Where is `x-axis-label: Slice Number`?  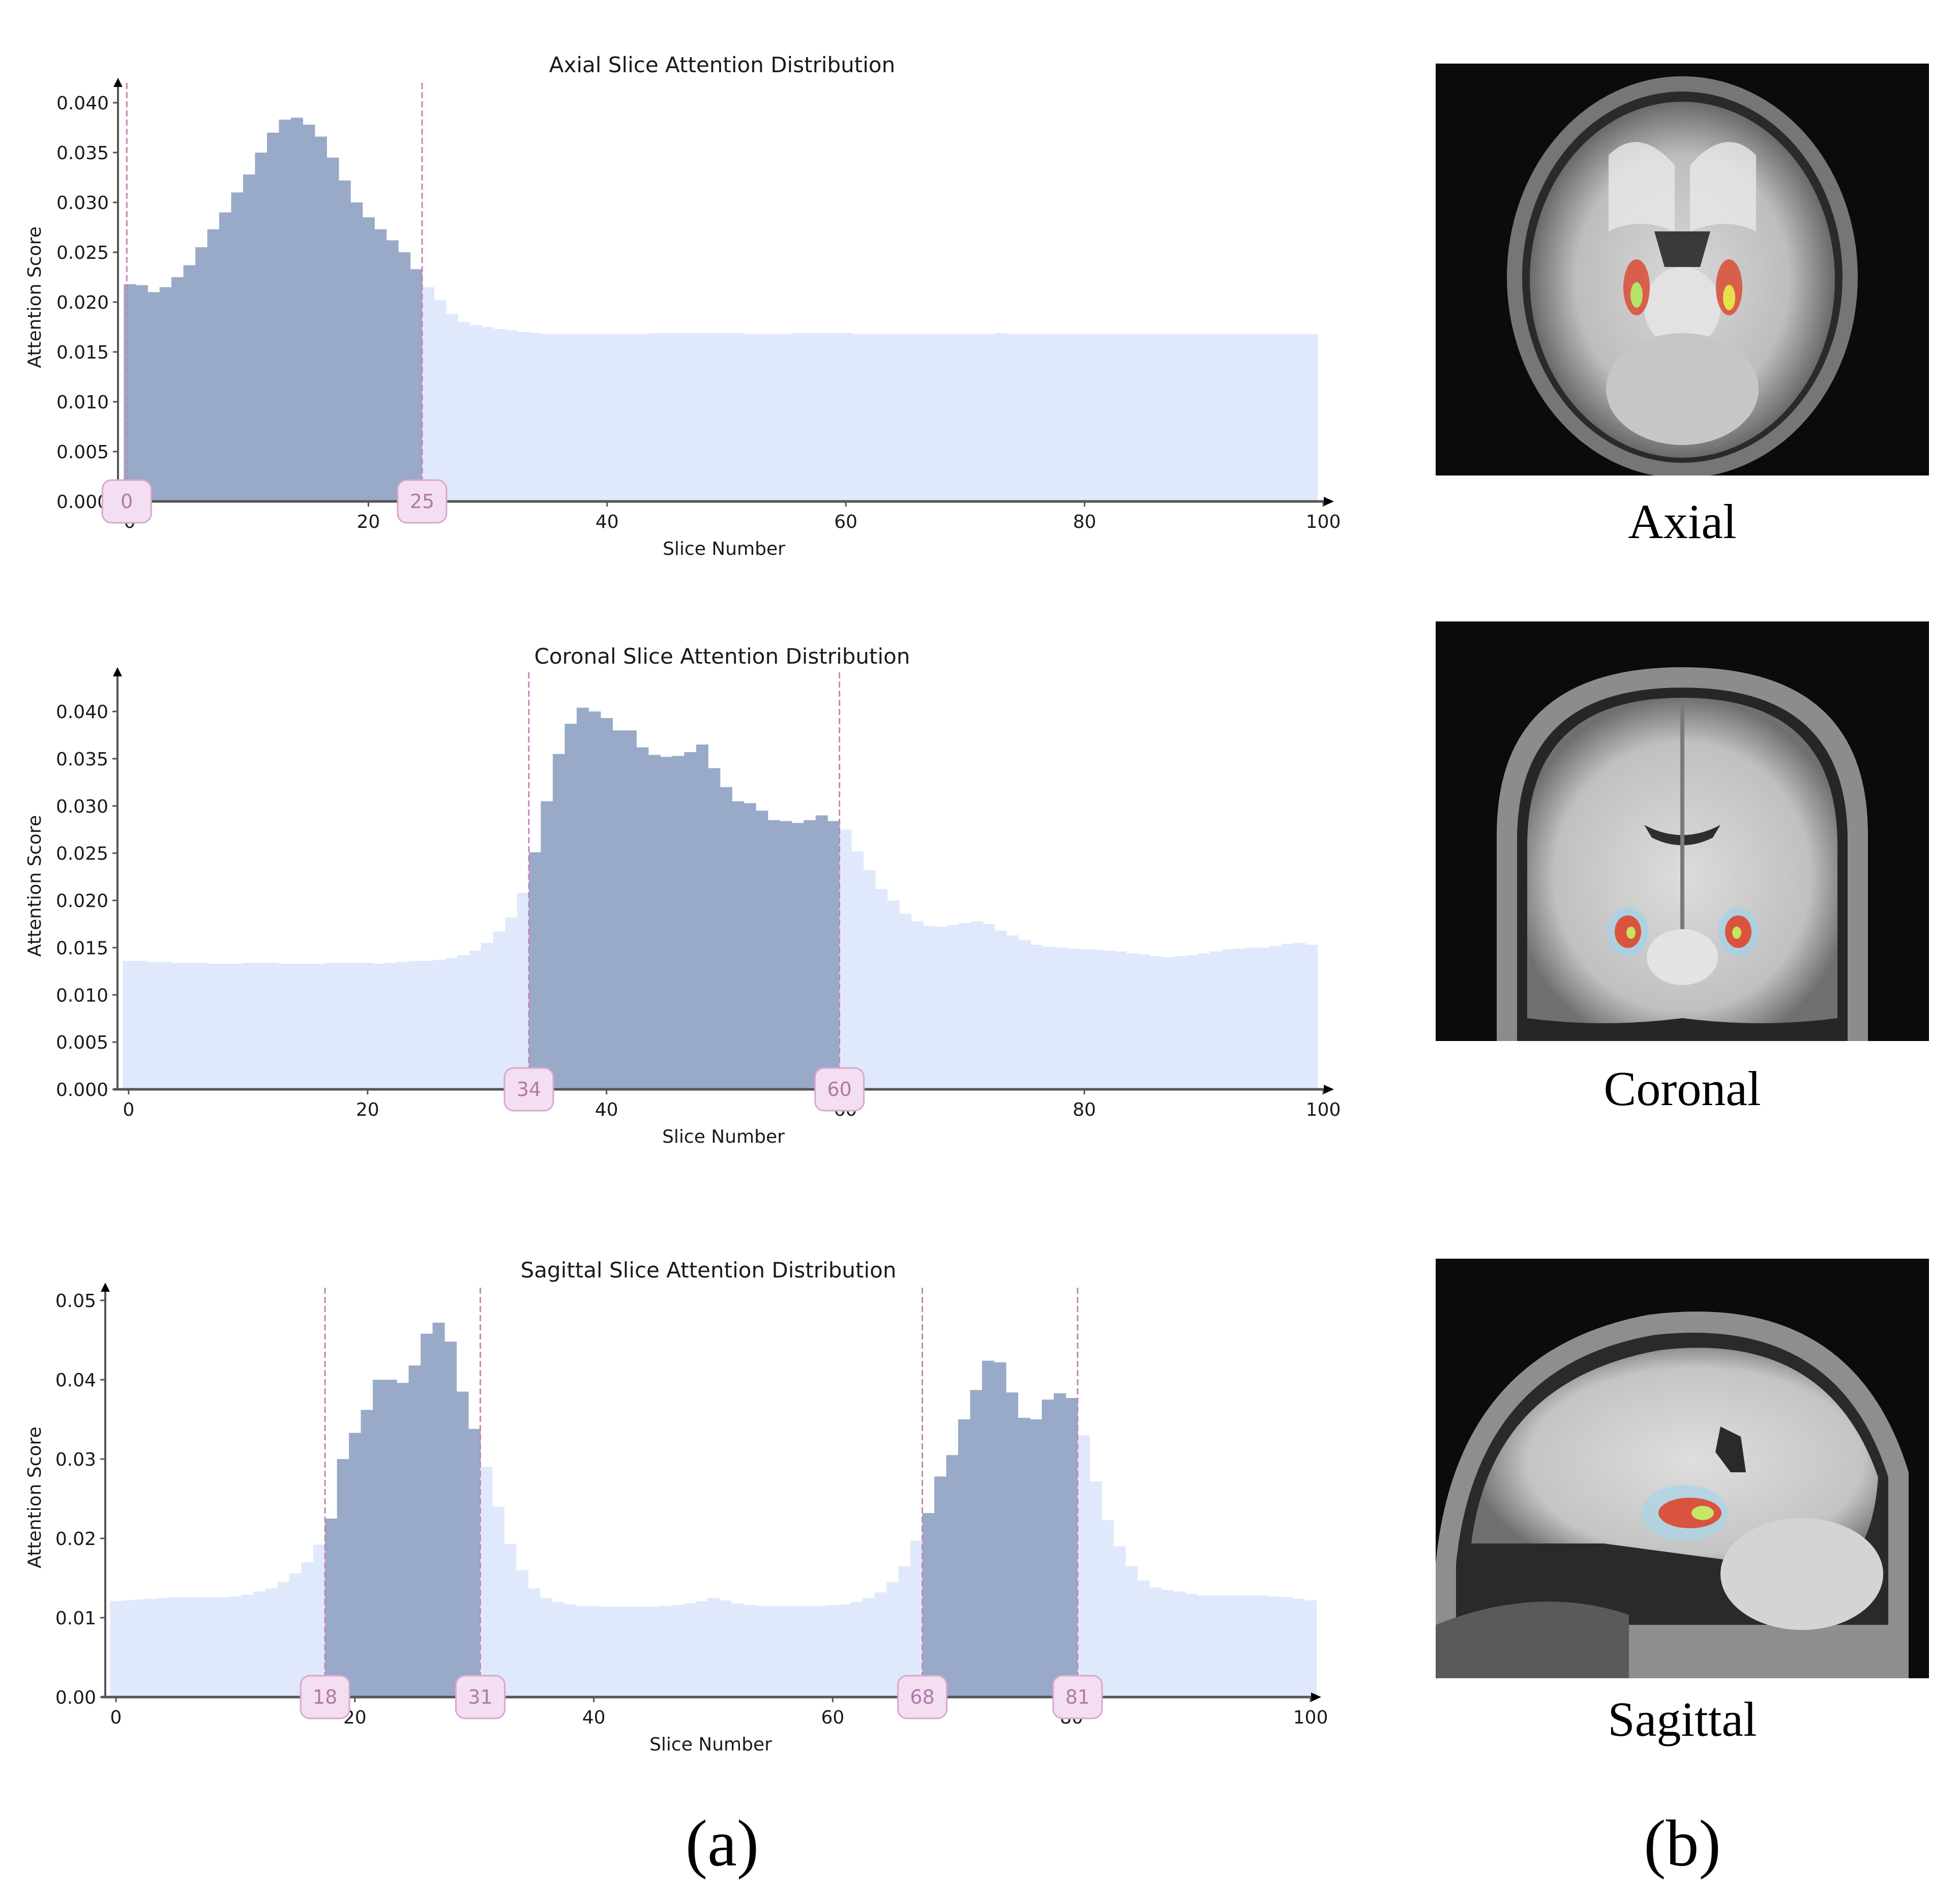 x-axis-label: Slice Number is located at coordinates (710, 1744).